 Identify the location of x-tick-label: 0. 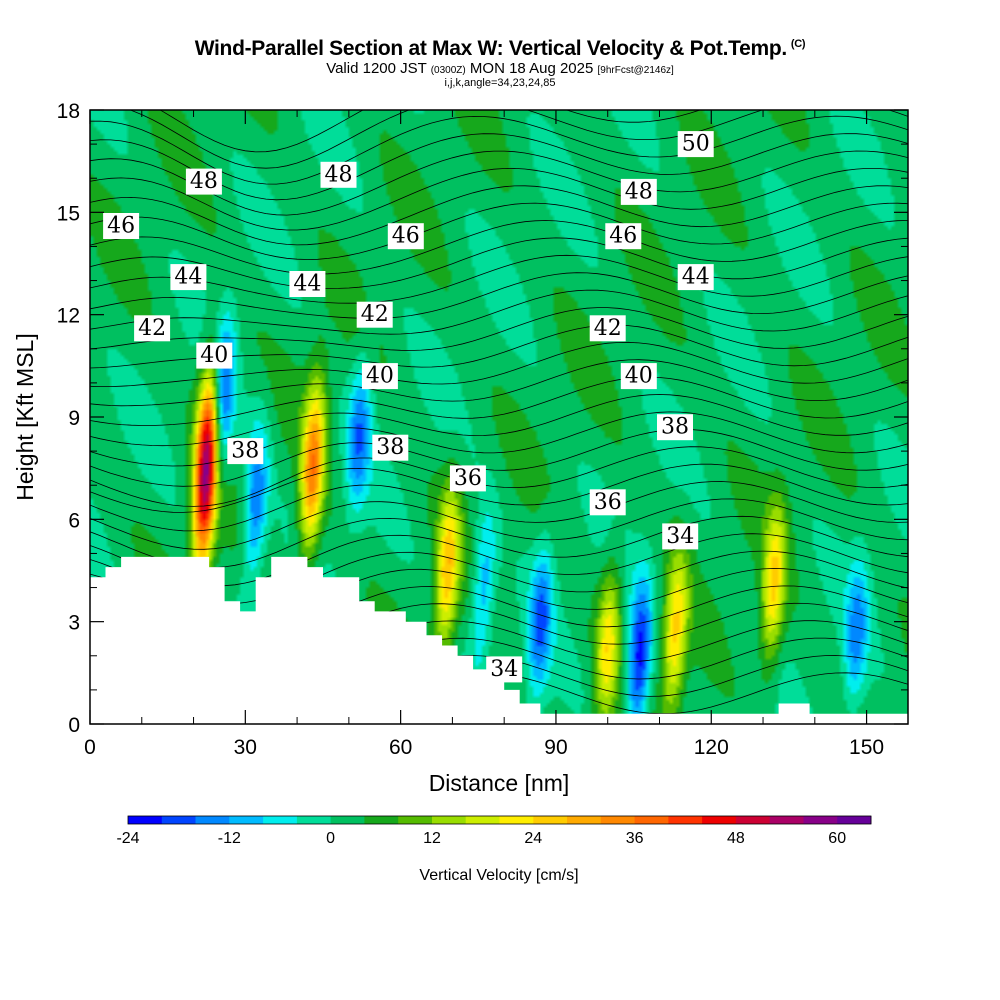
(90, 747).